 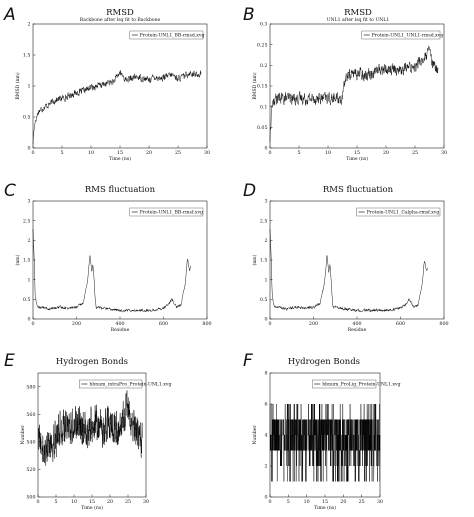 What do you see at coordinates (264, 107) in the screenshot?
I see `y-tick-label: 0.1` at bounding box center [264, 107].